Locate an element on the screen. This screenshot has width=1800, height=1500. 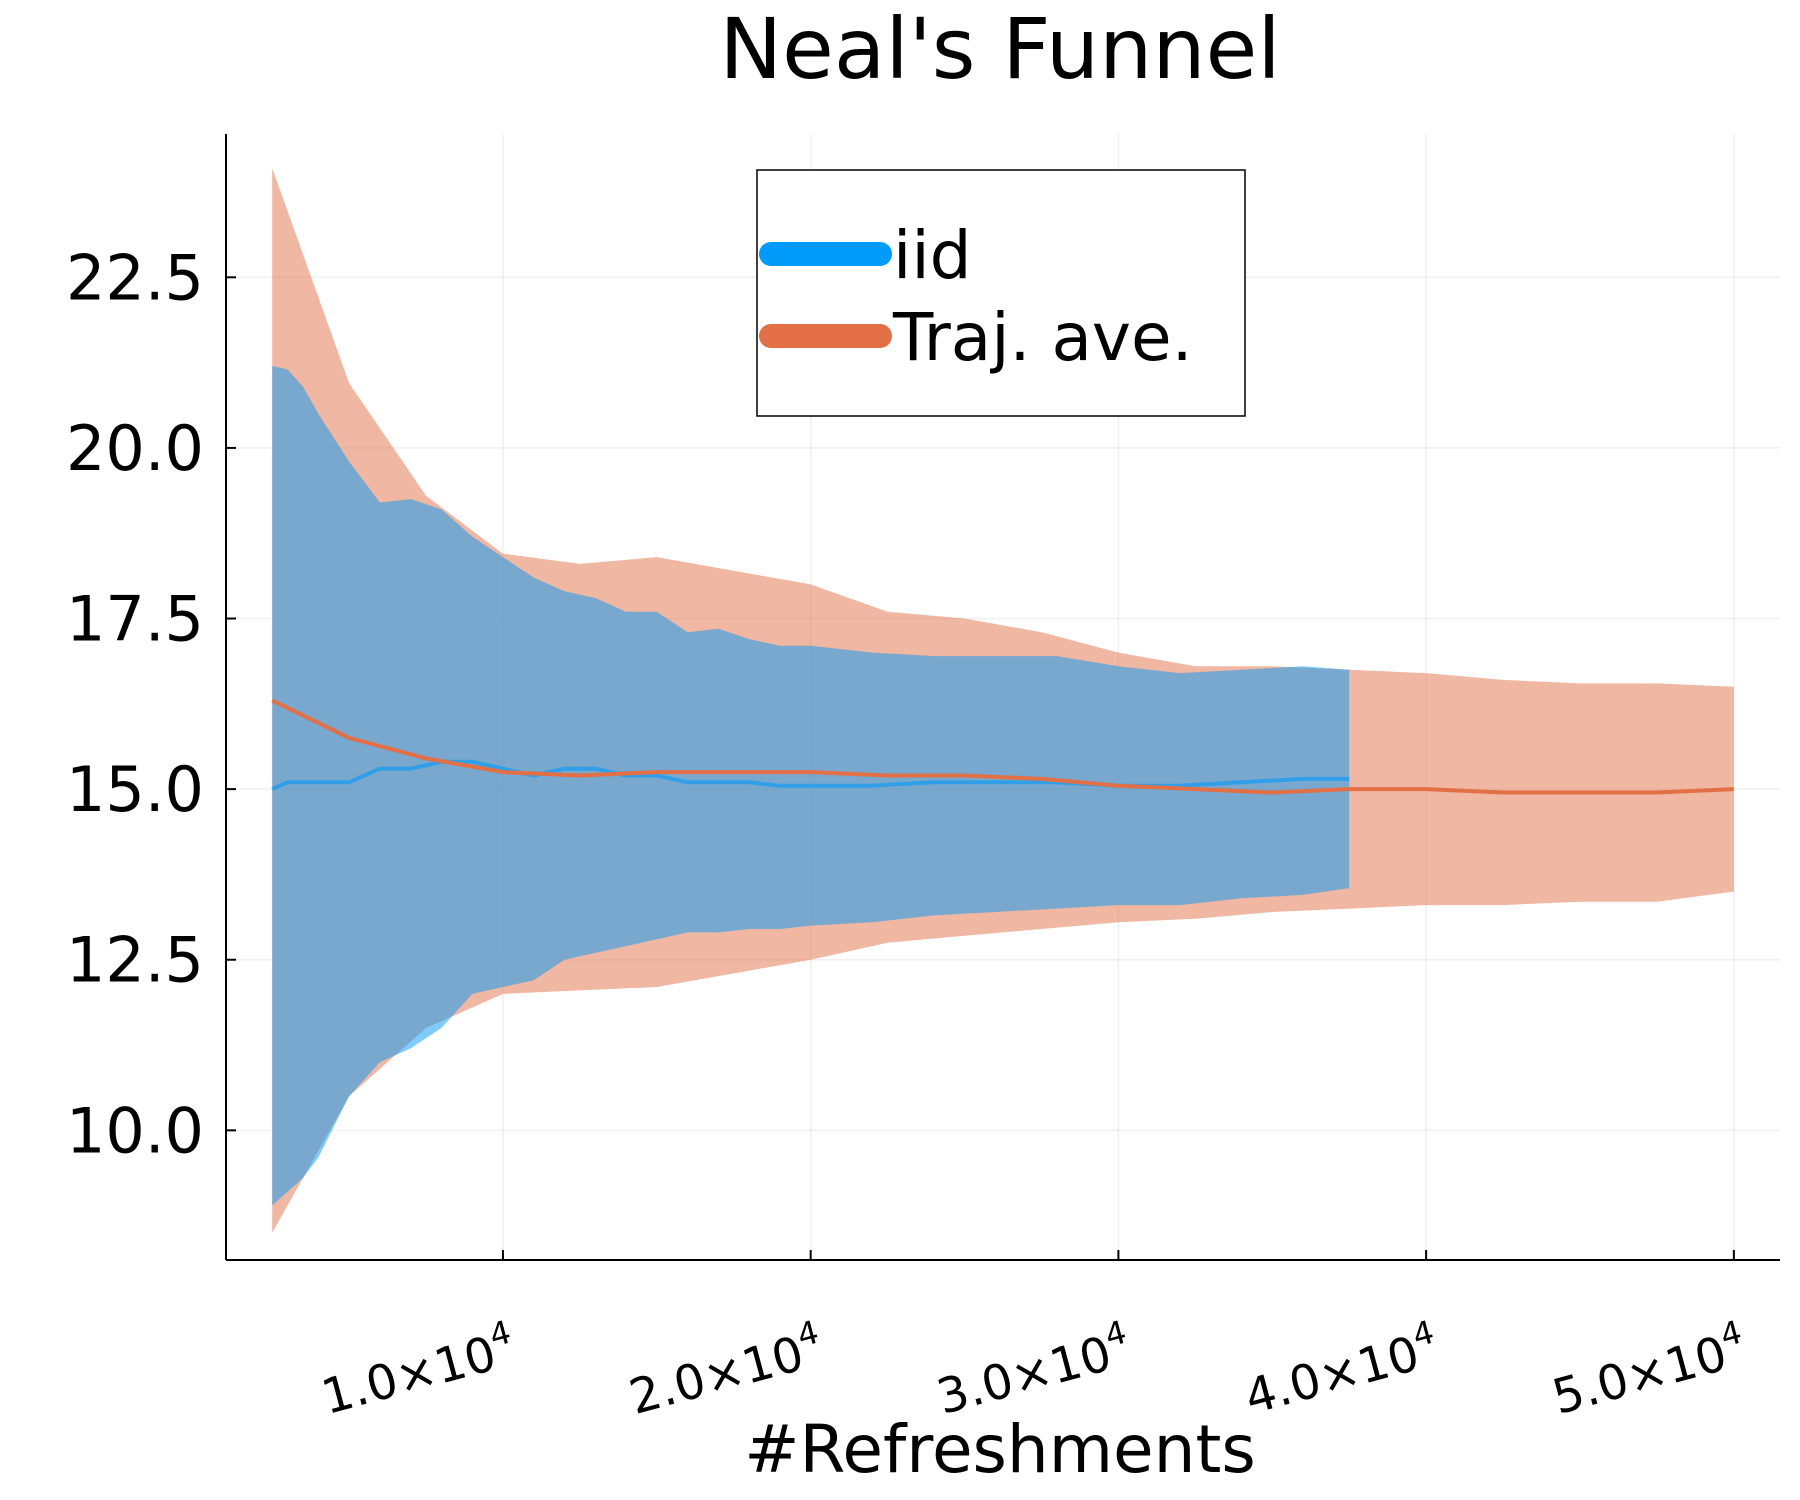
line-traj-ave is located at coordinates (1002, 746).